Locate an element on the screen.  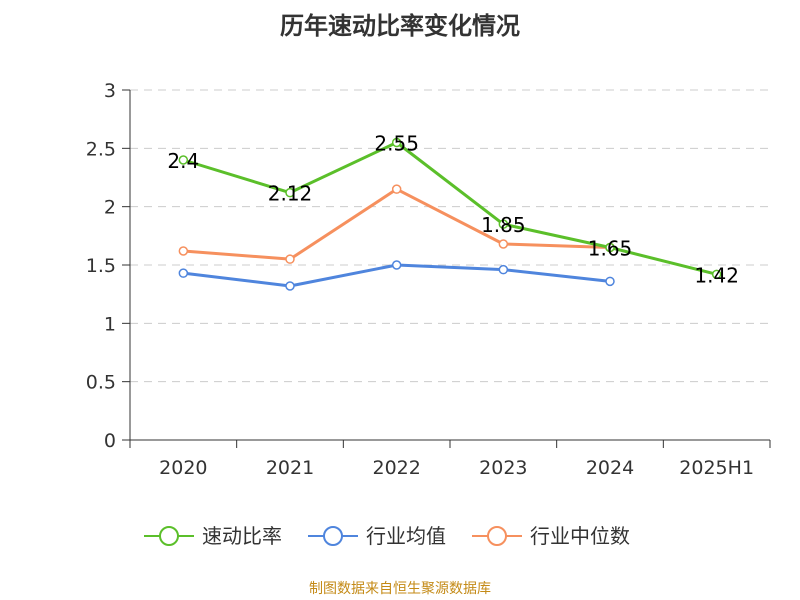
legend: 速动比率 行业均值 行业中位数 is located at coordinates (387, 536).